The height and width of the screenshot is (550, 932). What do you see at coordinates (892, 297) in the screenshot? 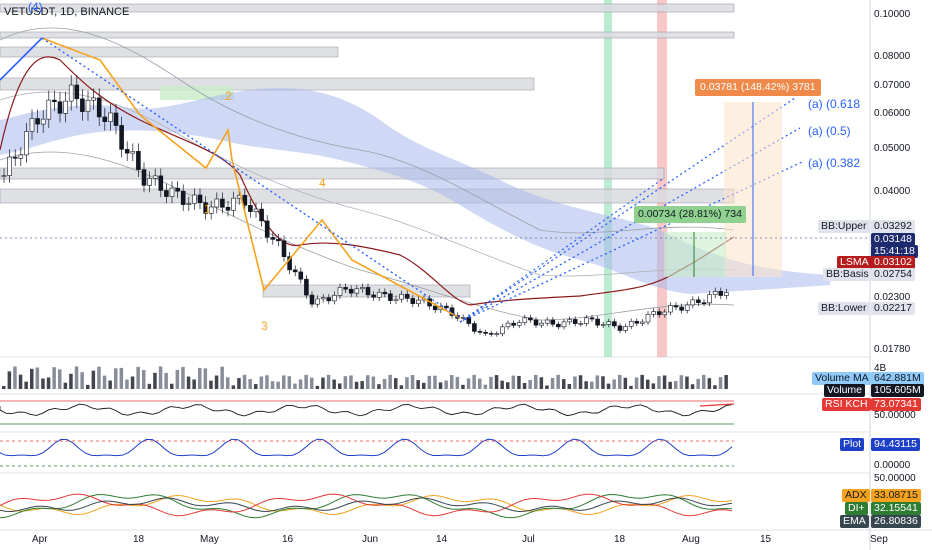
I see `price-axis-tick: 0.02300` at bounding box center [892, 297].